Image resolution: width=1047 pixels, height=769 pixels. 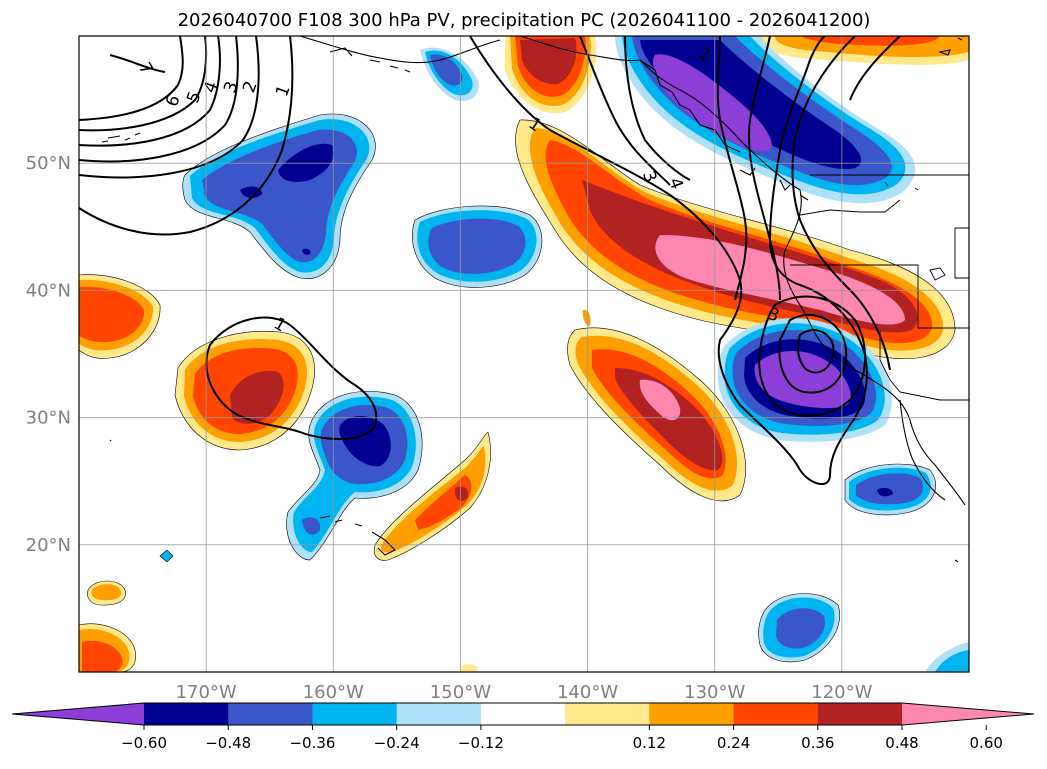 What do you see at coordinates (890, 489) in the screenshot?
I see `negative-blob-118w-22n` at bounding box center [890, 489].